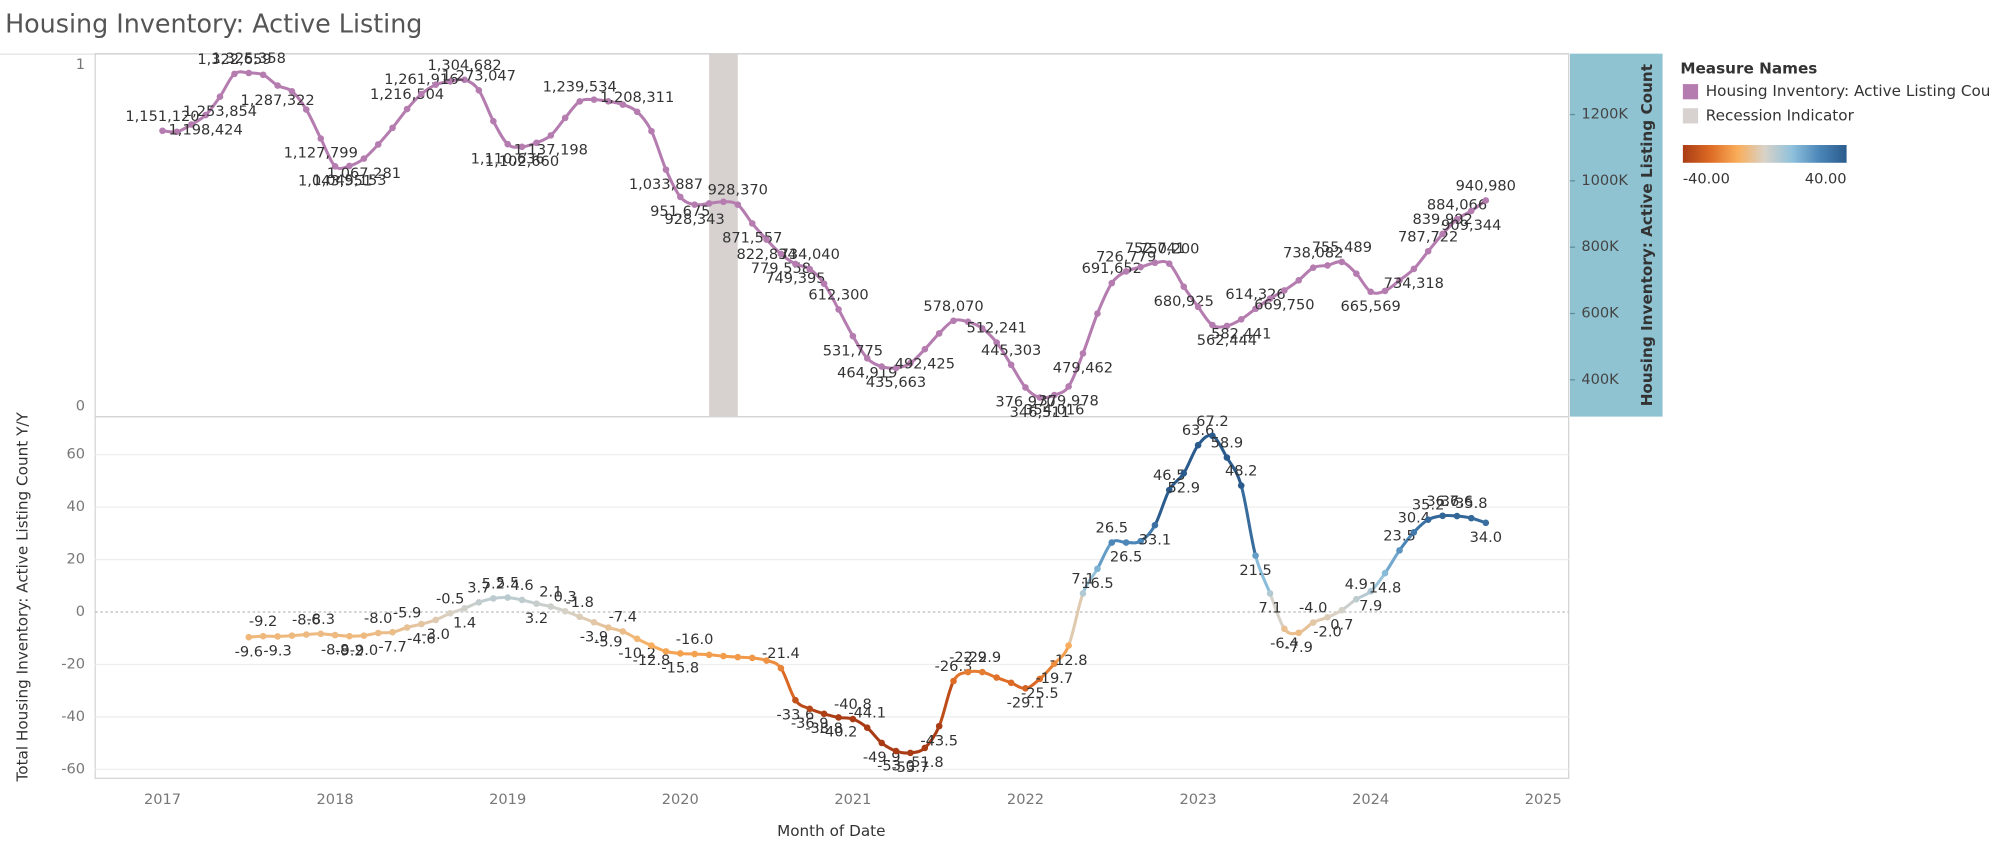 Image resolution: width=1990 pixels, height=851 pixels. Describe the element at coordinates (1486, 185) in the screenshot. I see `data-label: 940,980` at that location.